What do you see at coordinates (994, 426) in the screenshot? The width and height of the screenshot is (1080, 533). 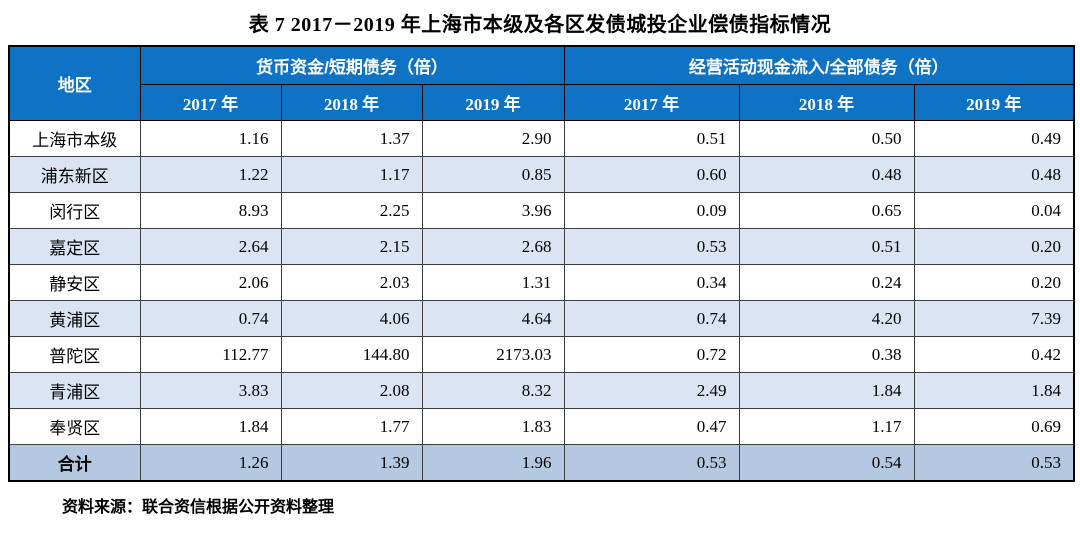 I see `value-cell: 0.69` at bounding box center [994, 426].